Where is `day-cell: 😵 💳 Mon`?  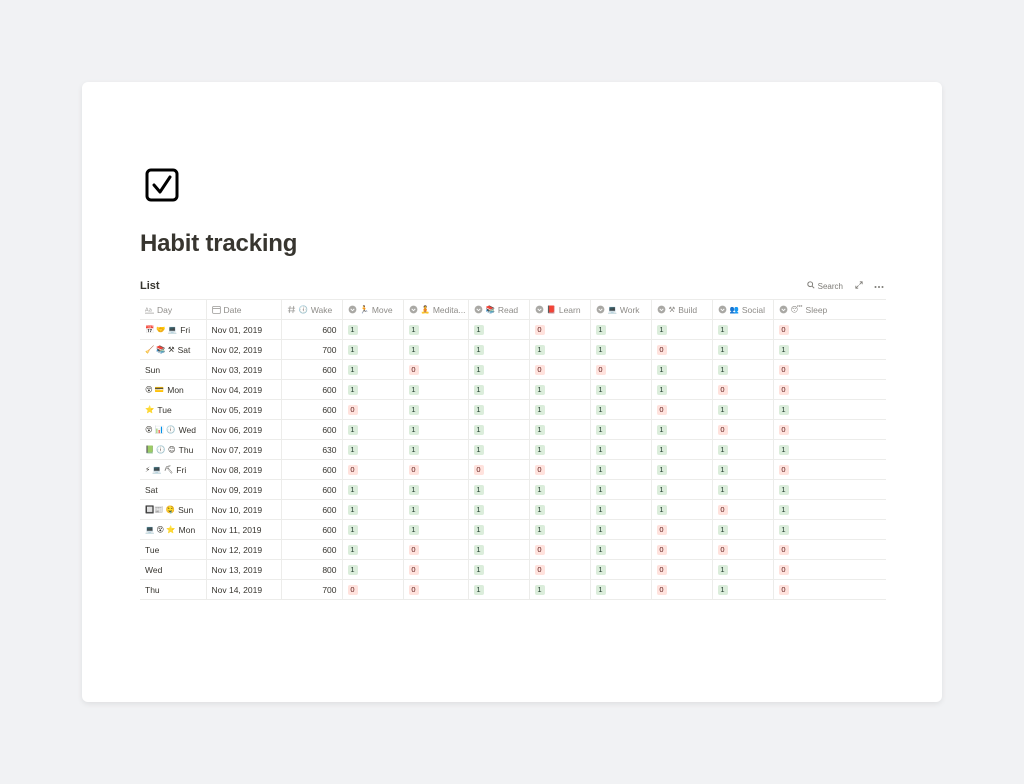 day-cell: 😵 💳 Mon is located at coordinates (173, 389).